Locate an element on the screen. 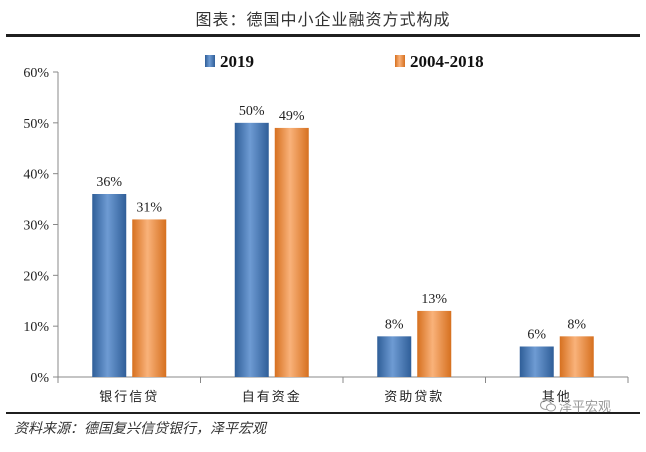 The height and width of the screenshot is (452, 646). y-tick-label: 40% is located at coordinates (36, 175).